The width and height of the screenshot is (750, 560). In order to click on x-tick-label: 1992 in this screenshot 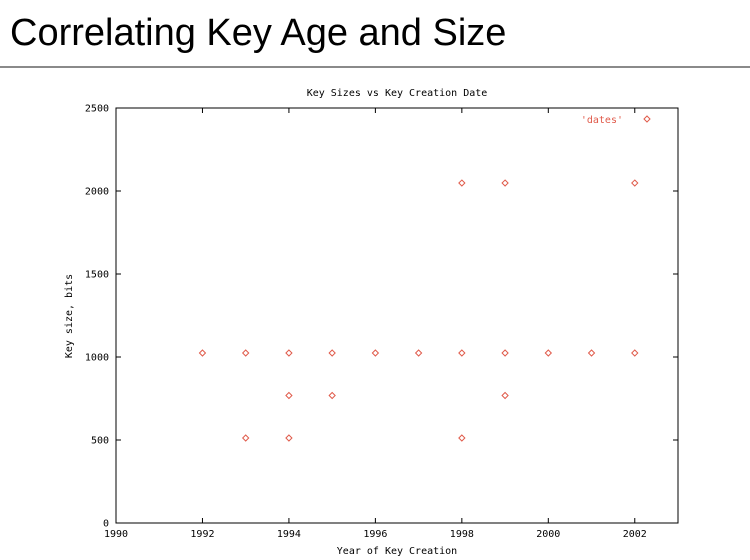, I will do `click(202, 534)`.